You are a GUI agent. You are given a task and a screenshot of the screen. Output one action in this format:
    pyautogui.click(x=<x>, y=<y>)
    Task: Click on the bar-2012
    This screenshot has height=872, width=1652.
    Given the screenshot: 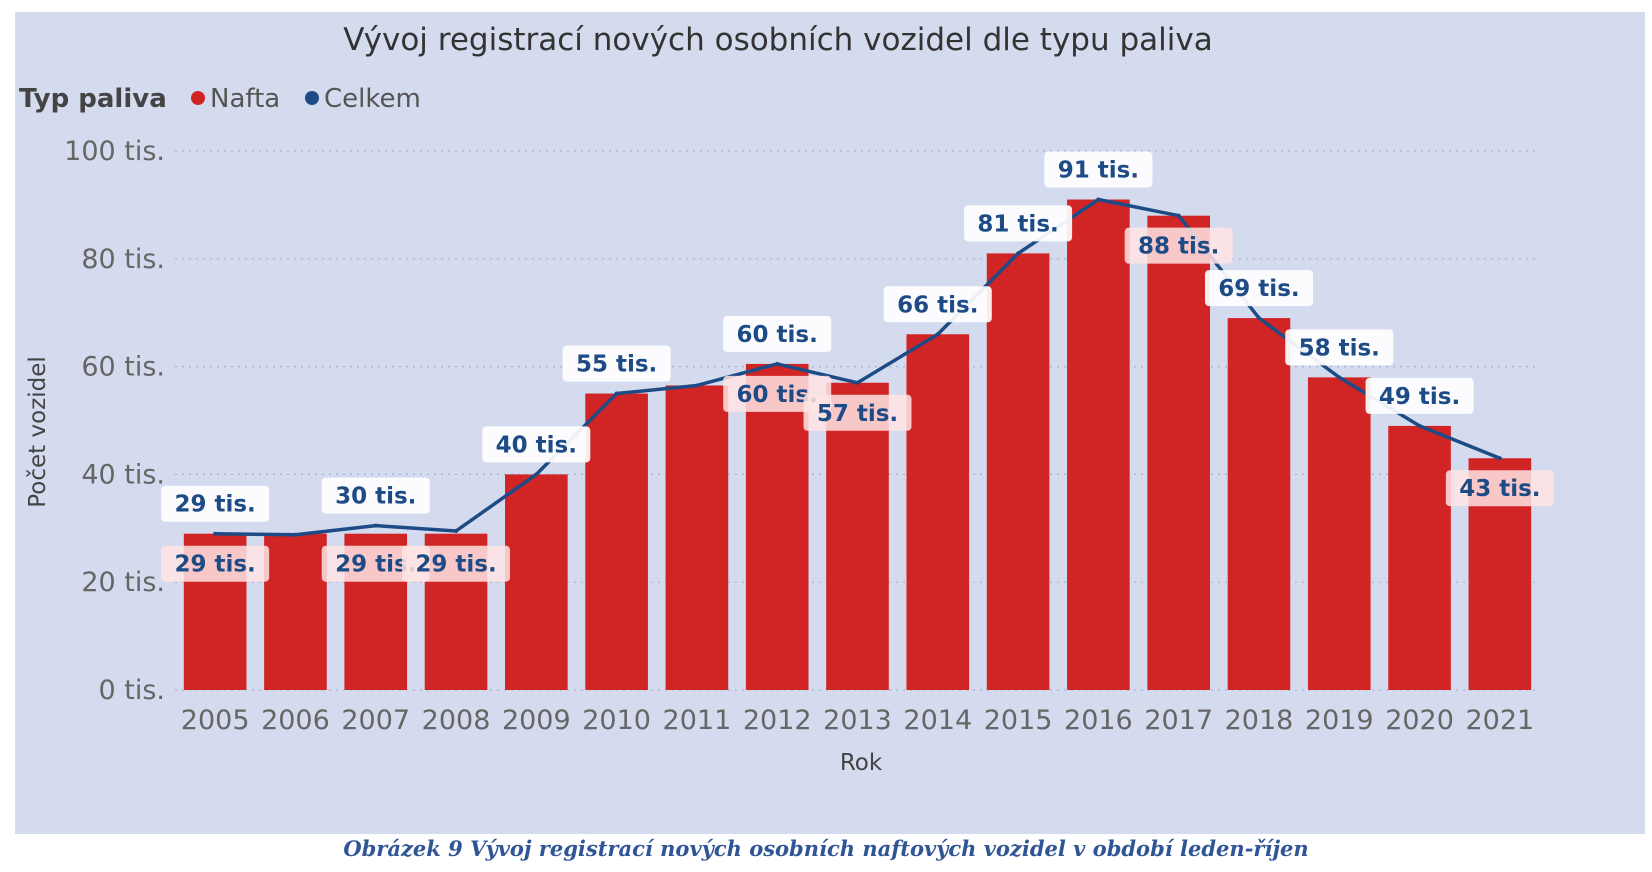 What is the action you would take?
    pyautogui.click(x=777, y=526)
    